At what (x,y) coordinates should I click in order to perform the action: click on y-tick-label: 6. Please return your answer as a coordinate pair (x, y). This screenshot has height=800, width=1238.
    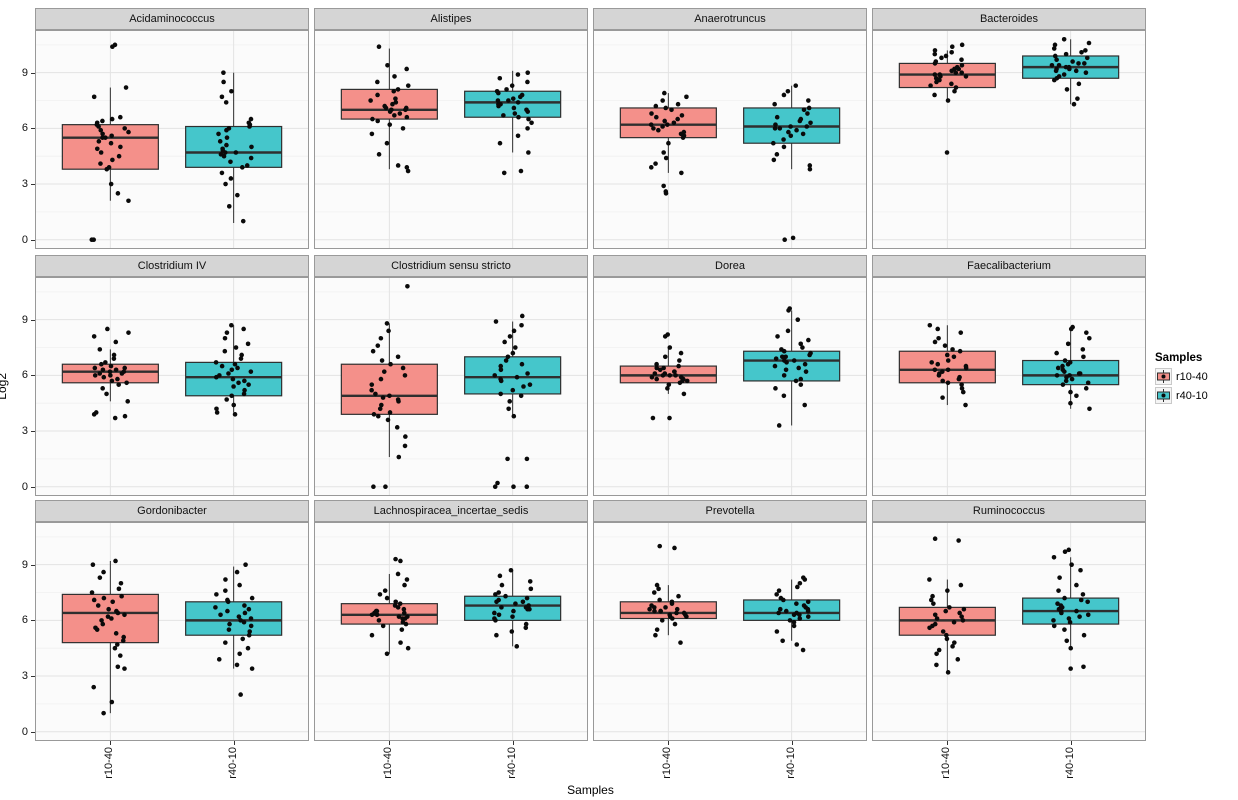
    Looking at the image, I should click on (24, 375).